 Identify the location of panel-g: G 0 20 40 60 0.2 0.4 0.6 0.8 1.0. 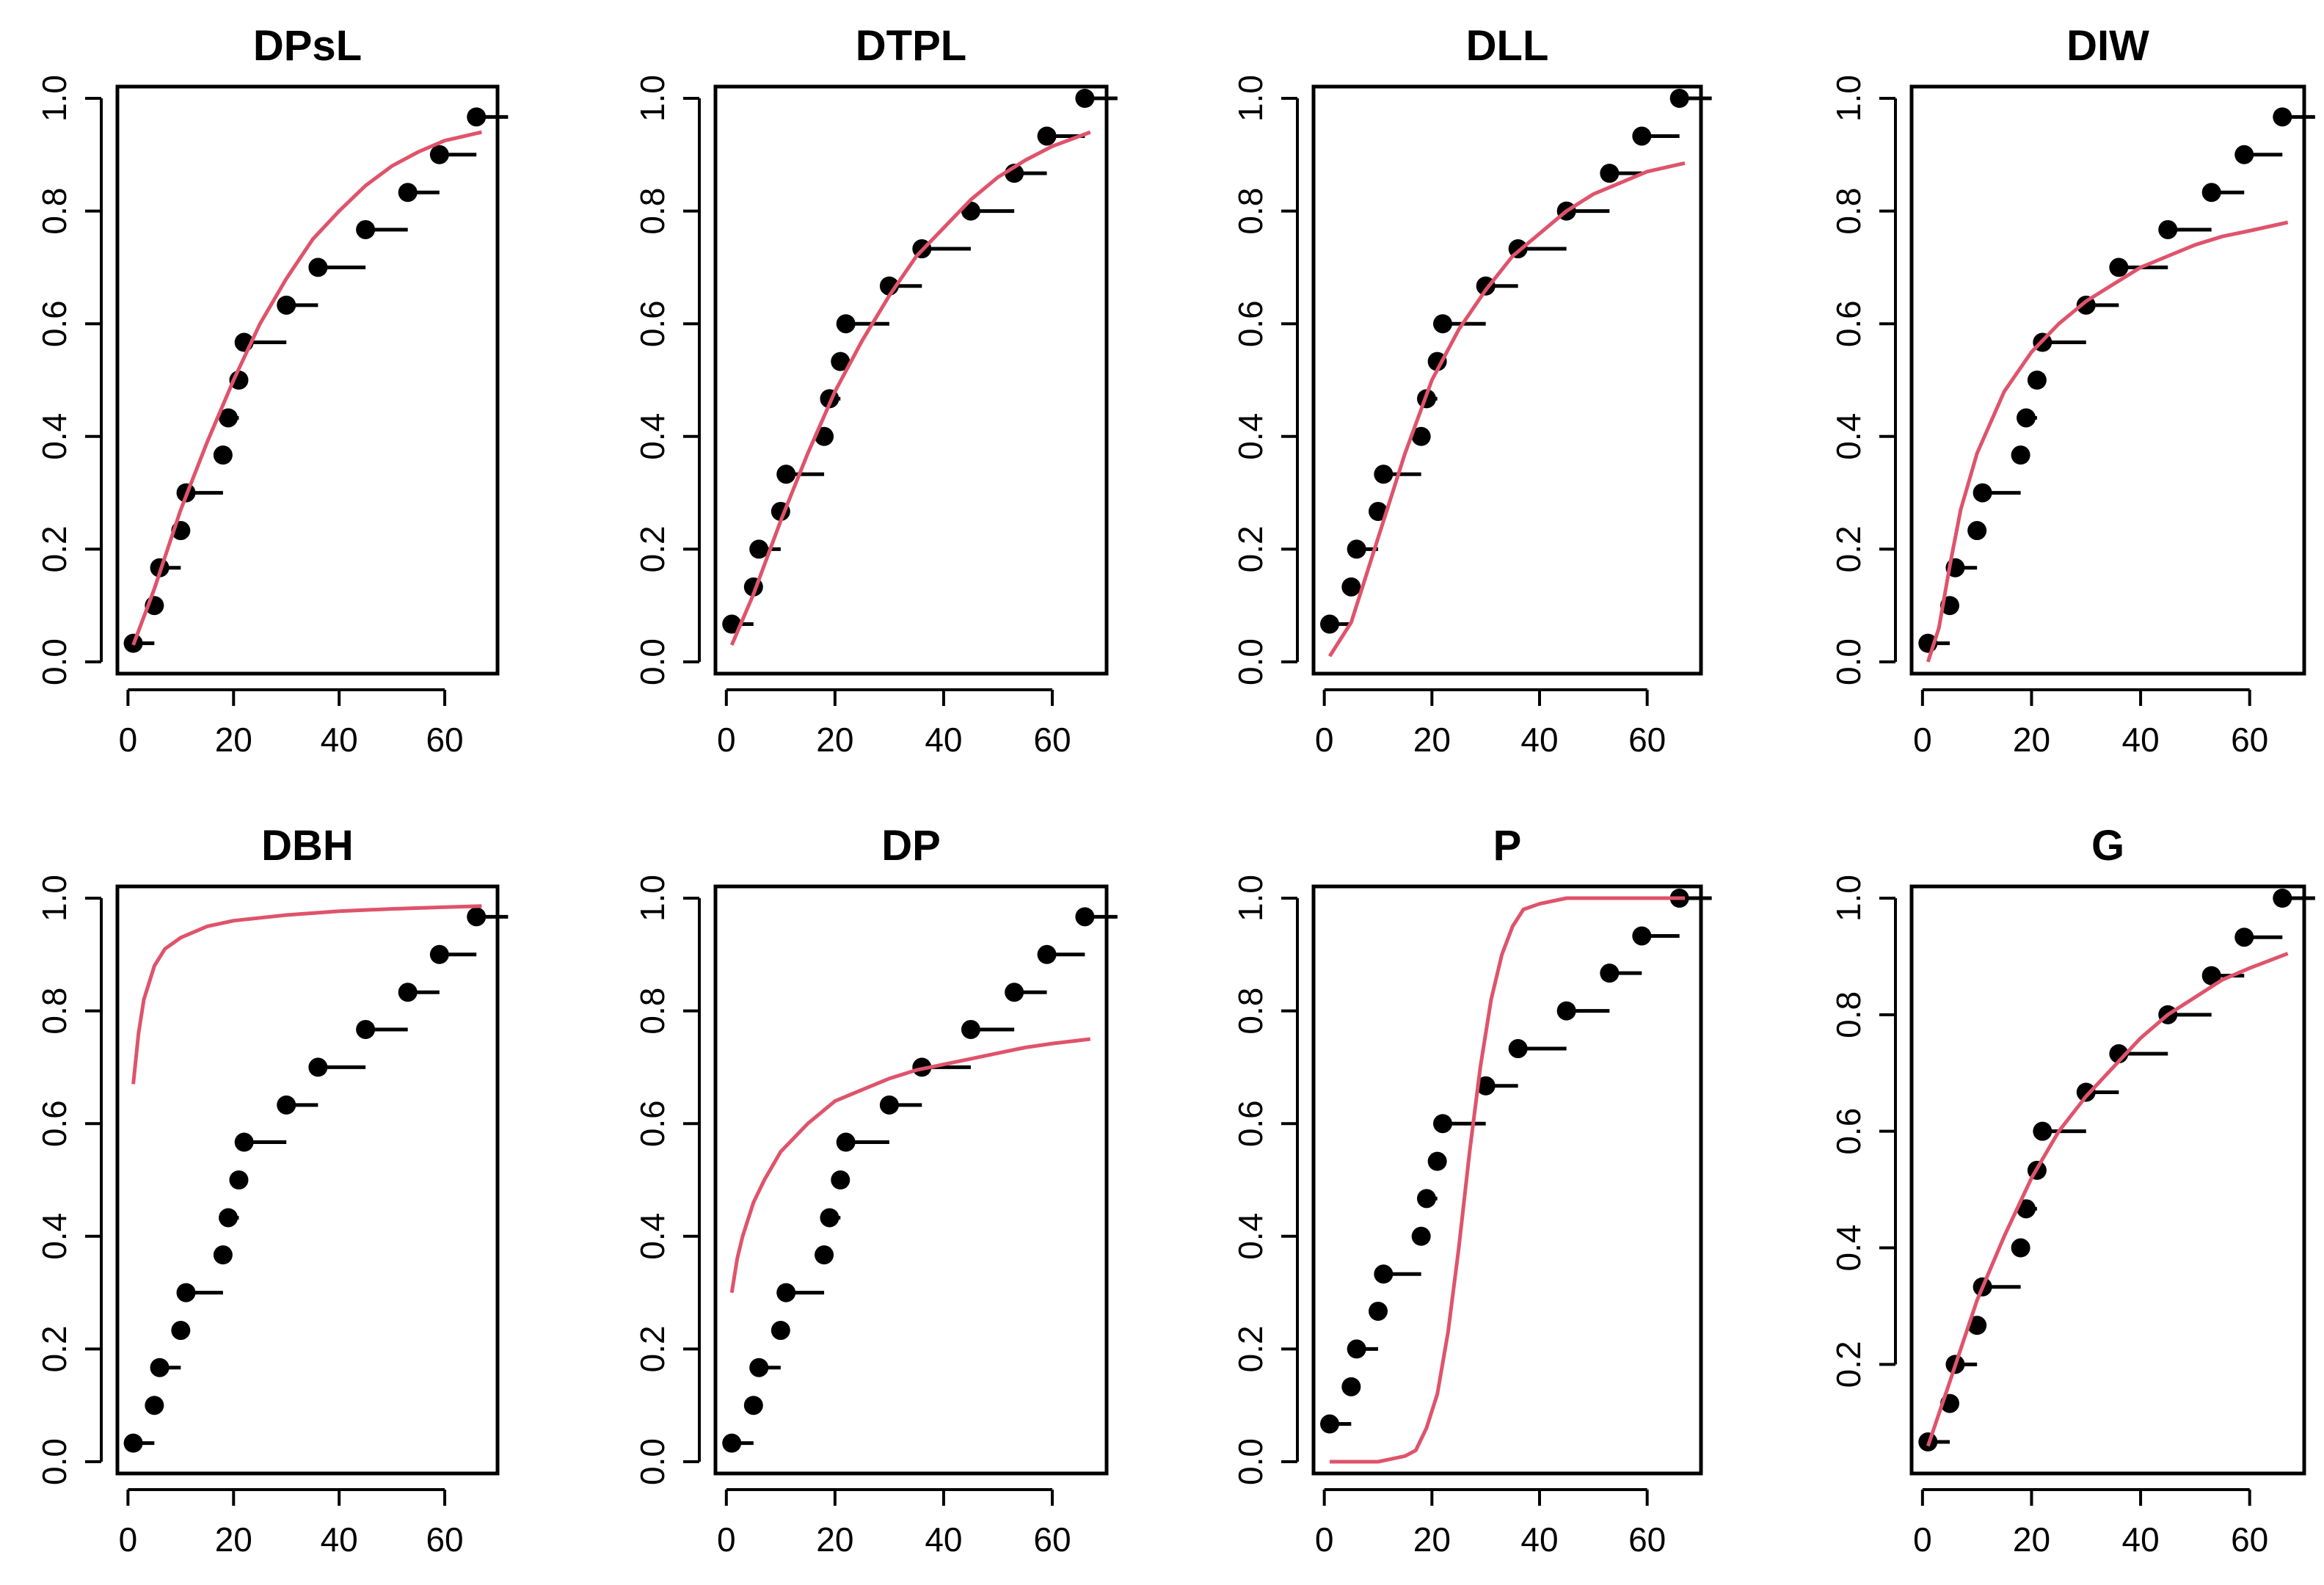
(2072, 1190).